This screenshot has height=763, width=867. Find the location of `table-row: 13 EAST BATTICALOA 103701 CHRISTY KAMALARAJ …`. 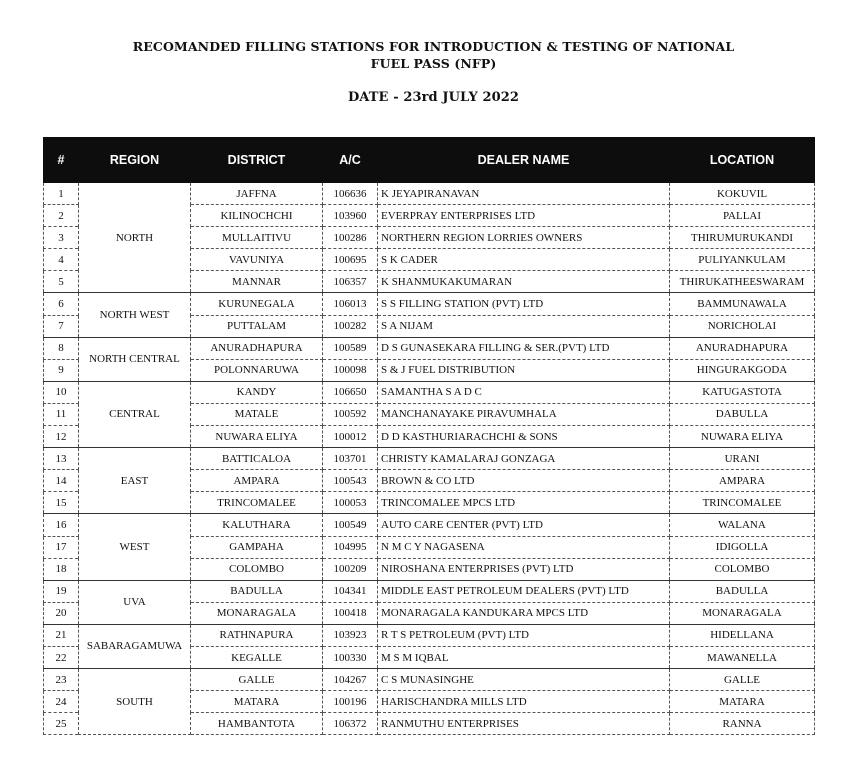

table-row: 13 EAST BATTICALOA 103701 CHRISTY KAMALARAJ … is located at coordinates (429, 481).